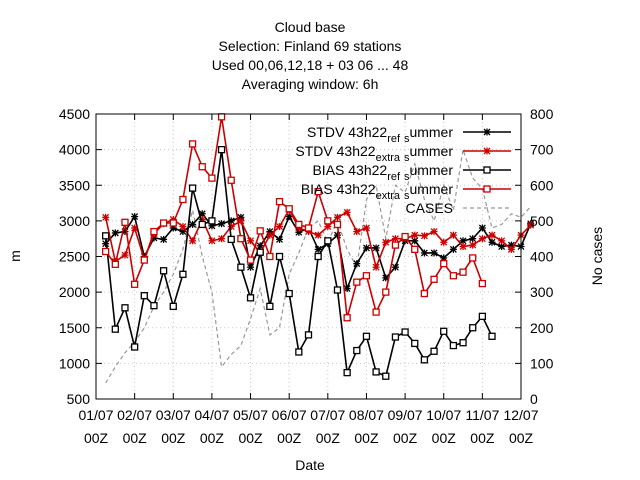 The image size is (640, 480). What do you see at coordinates (520, 415) in the screenshot?
I see `x-tick-label-date: 12/07` at bounding box center [520, 415].